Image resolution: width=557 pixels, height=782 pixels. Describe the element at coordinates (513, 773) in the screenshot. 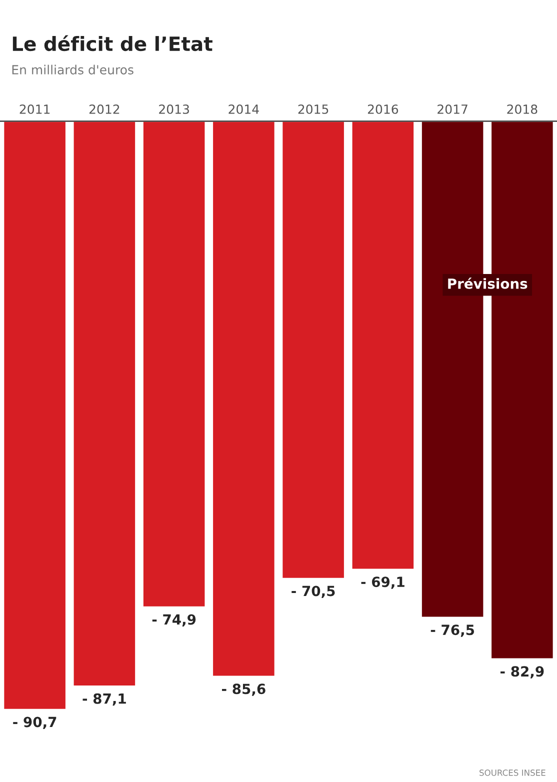

I see `source-note: SOURCES INSEE` at that location.